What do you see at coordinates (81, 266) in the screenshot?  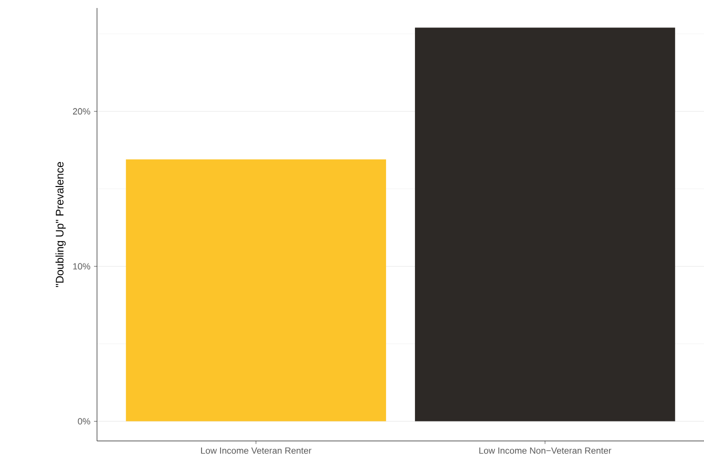 I see `y-tick-label: 10%` at bounding box center [81, 266].